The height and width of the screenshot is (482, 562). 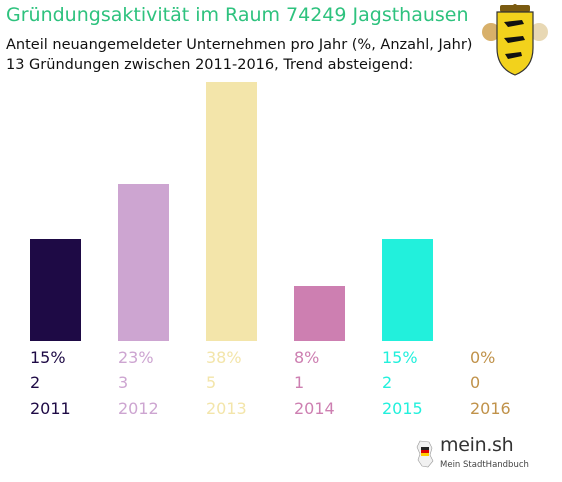 I want to click on percent-label-2014: 8%, so click(x=306, y=357).